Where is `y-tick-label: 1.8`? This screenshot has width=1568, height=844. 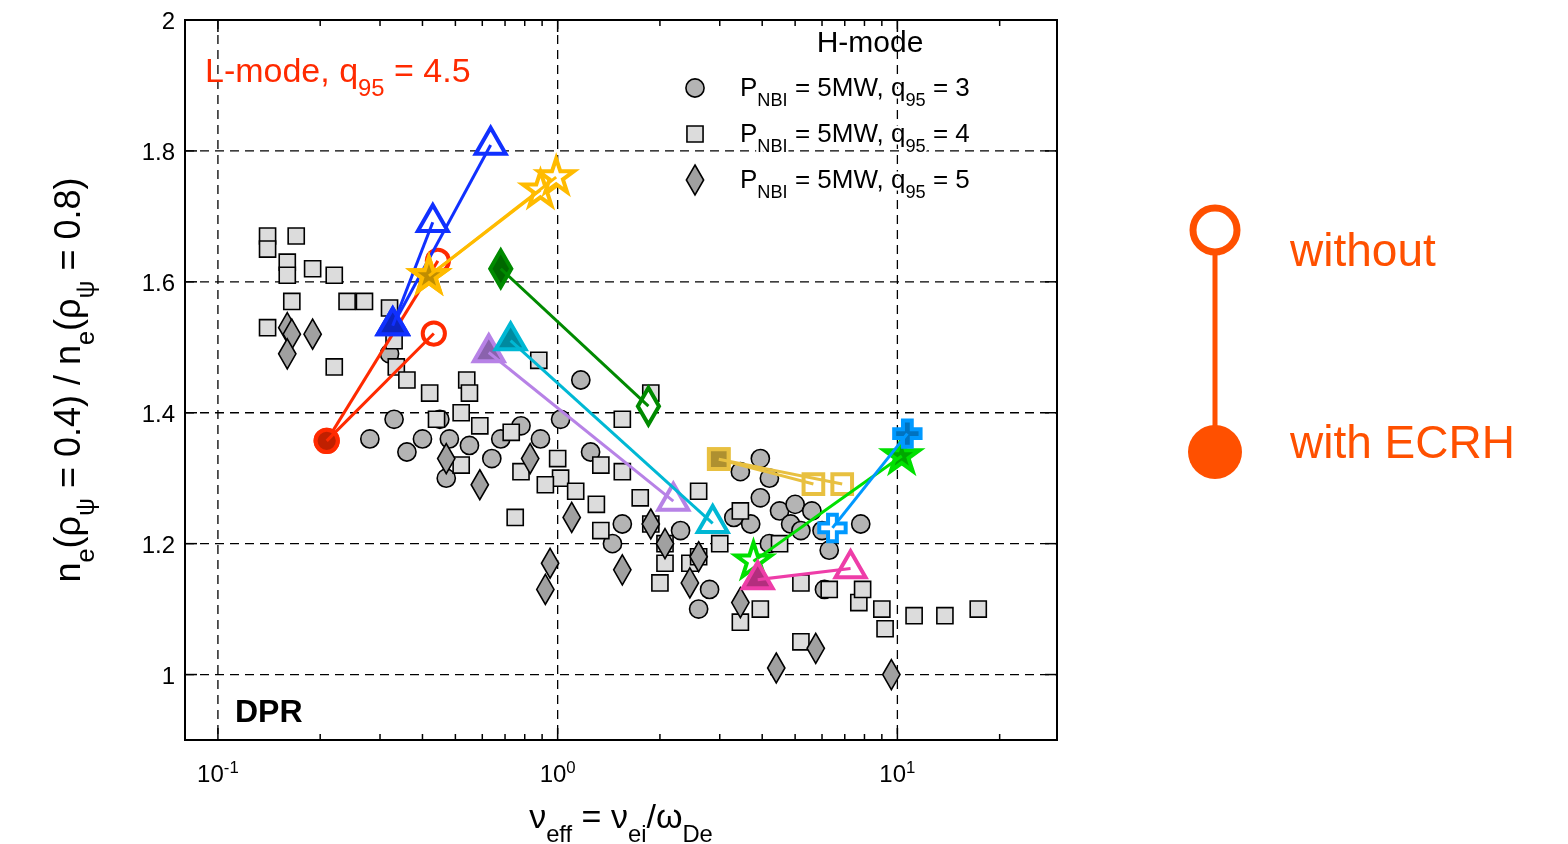 y-tick-label: 1.8 is located at coordinates (158, 151).